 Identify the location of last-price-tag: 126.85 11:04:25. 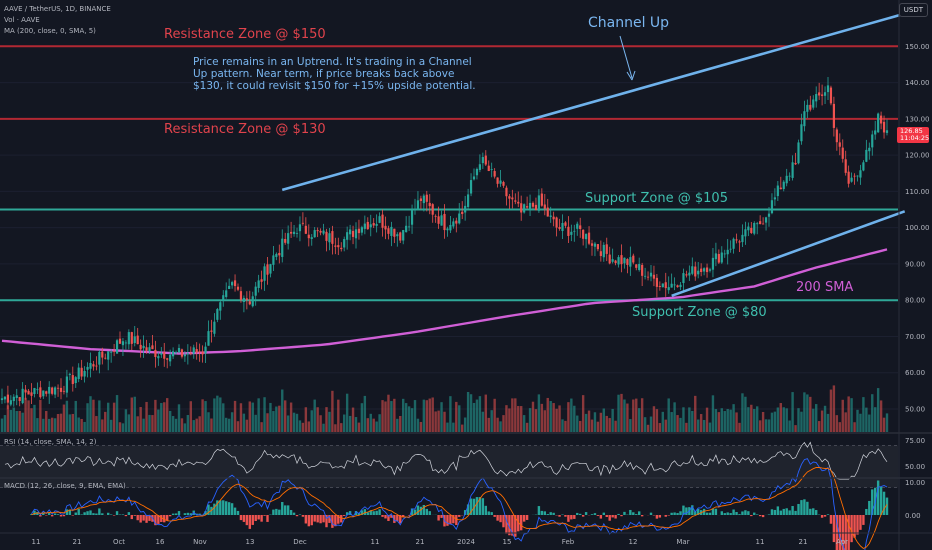
(913, 135).